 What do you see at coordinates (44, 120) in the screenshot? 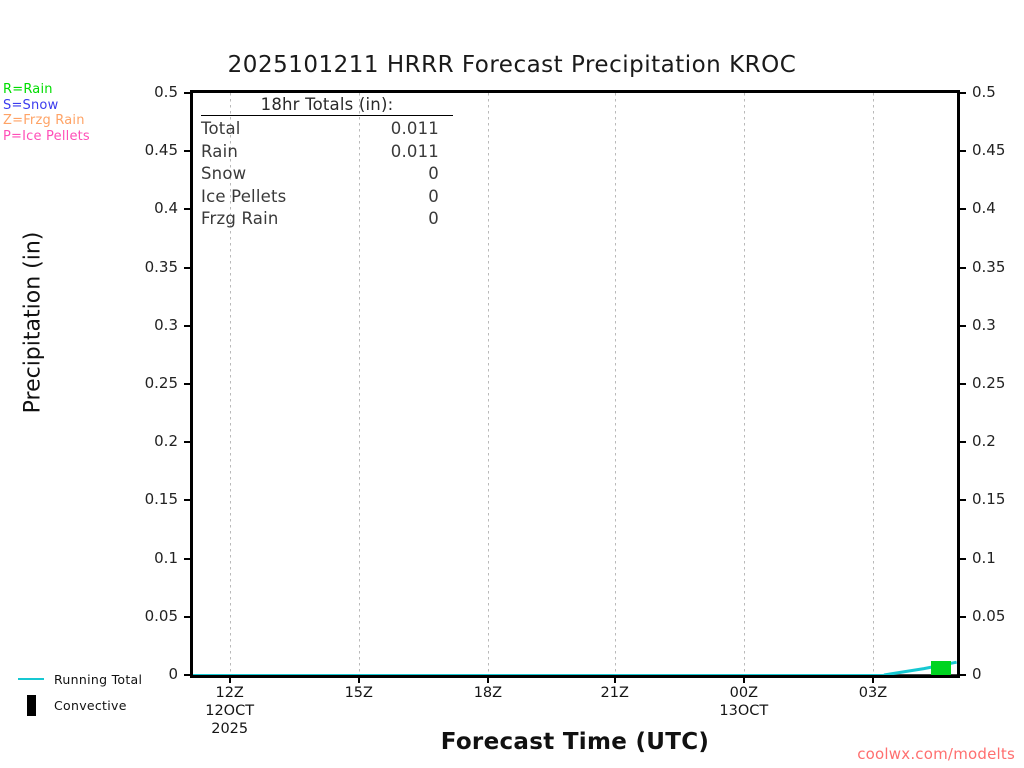
I see `precip-key-item: Z=Frzg Rain` at bounding box center [44, 120].